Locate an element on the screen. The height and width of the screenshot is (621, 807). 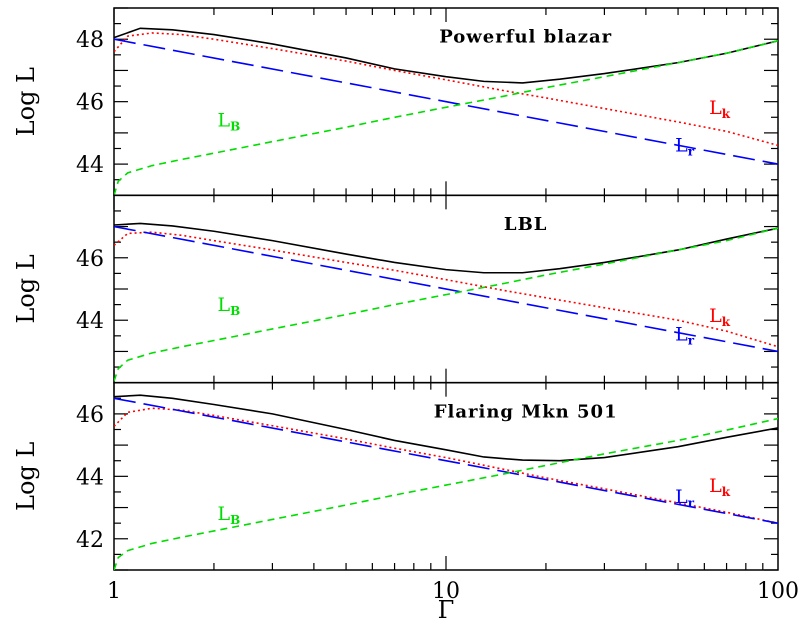
panel-title: Flaring Mkn 501 is located at coordinates (526, 411).